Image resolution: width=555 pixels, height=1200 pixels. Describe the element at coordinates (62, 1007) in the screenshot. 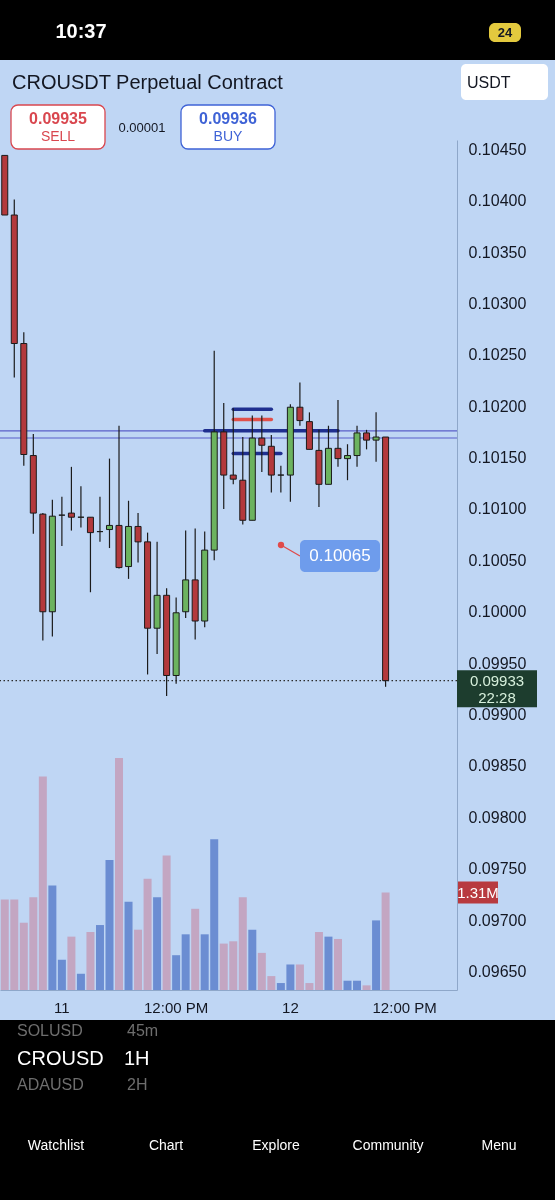

I see `x-tick-label: 11` at that location.